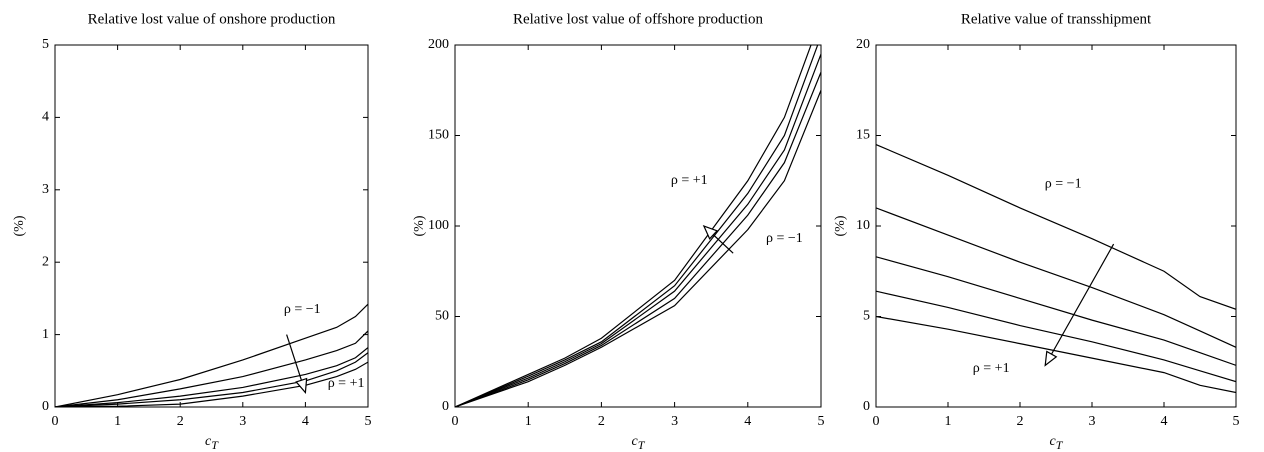 Image resolution: width=1264 pixels, height=452 pixels. I want to click on y-tick-label: 15, so click(863, 135).